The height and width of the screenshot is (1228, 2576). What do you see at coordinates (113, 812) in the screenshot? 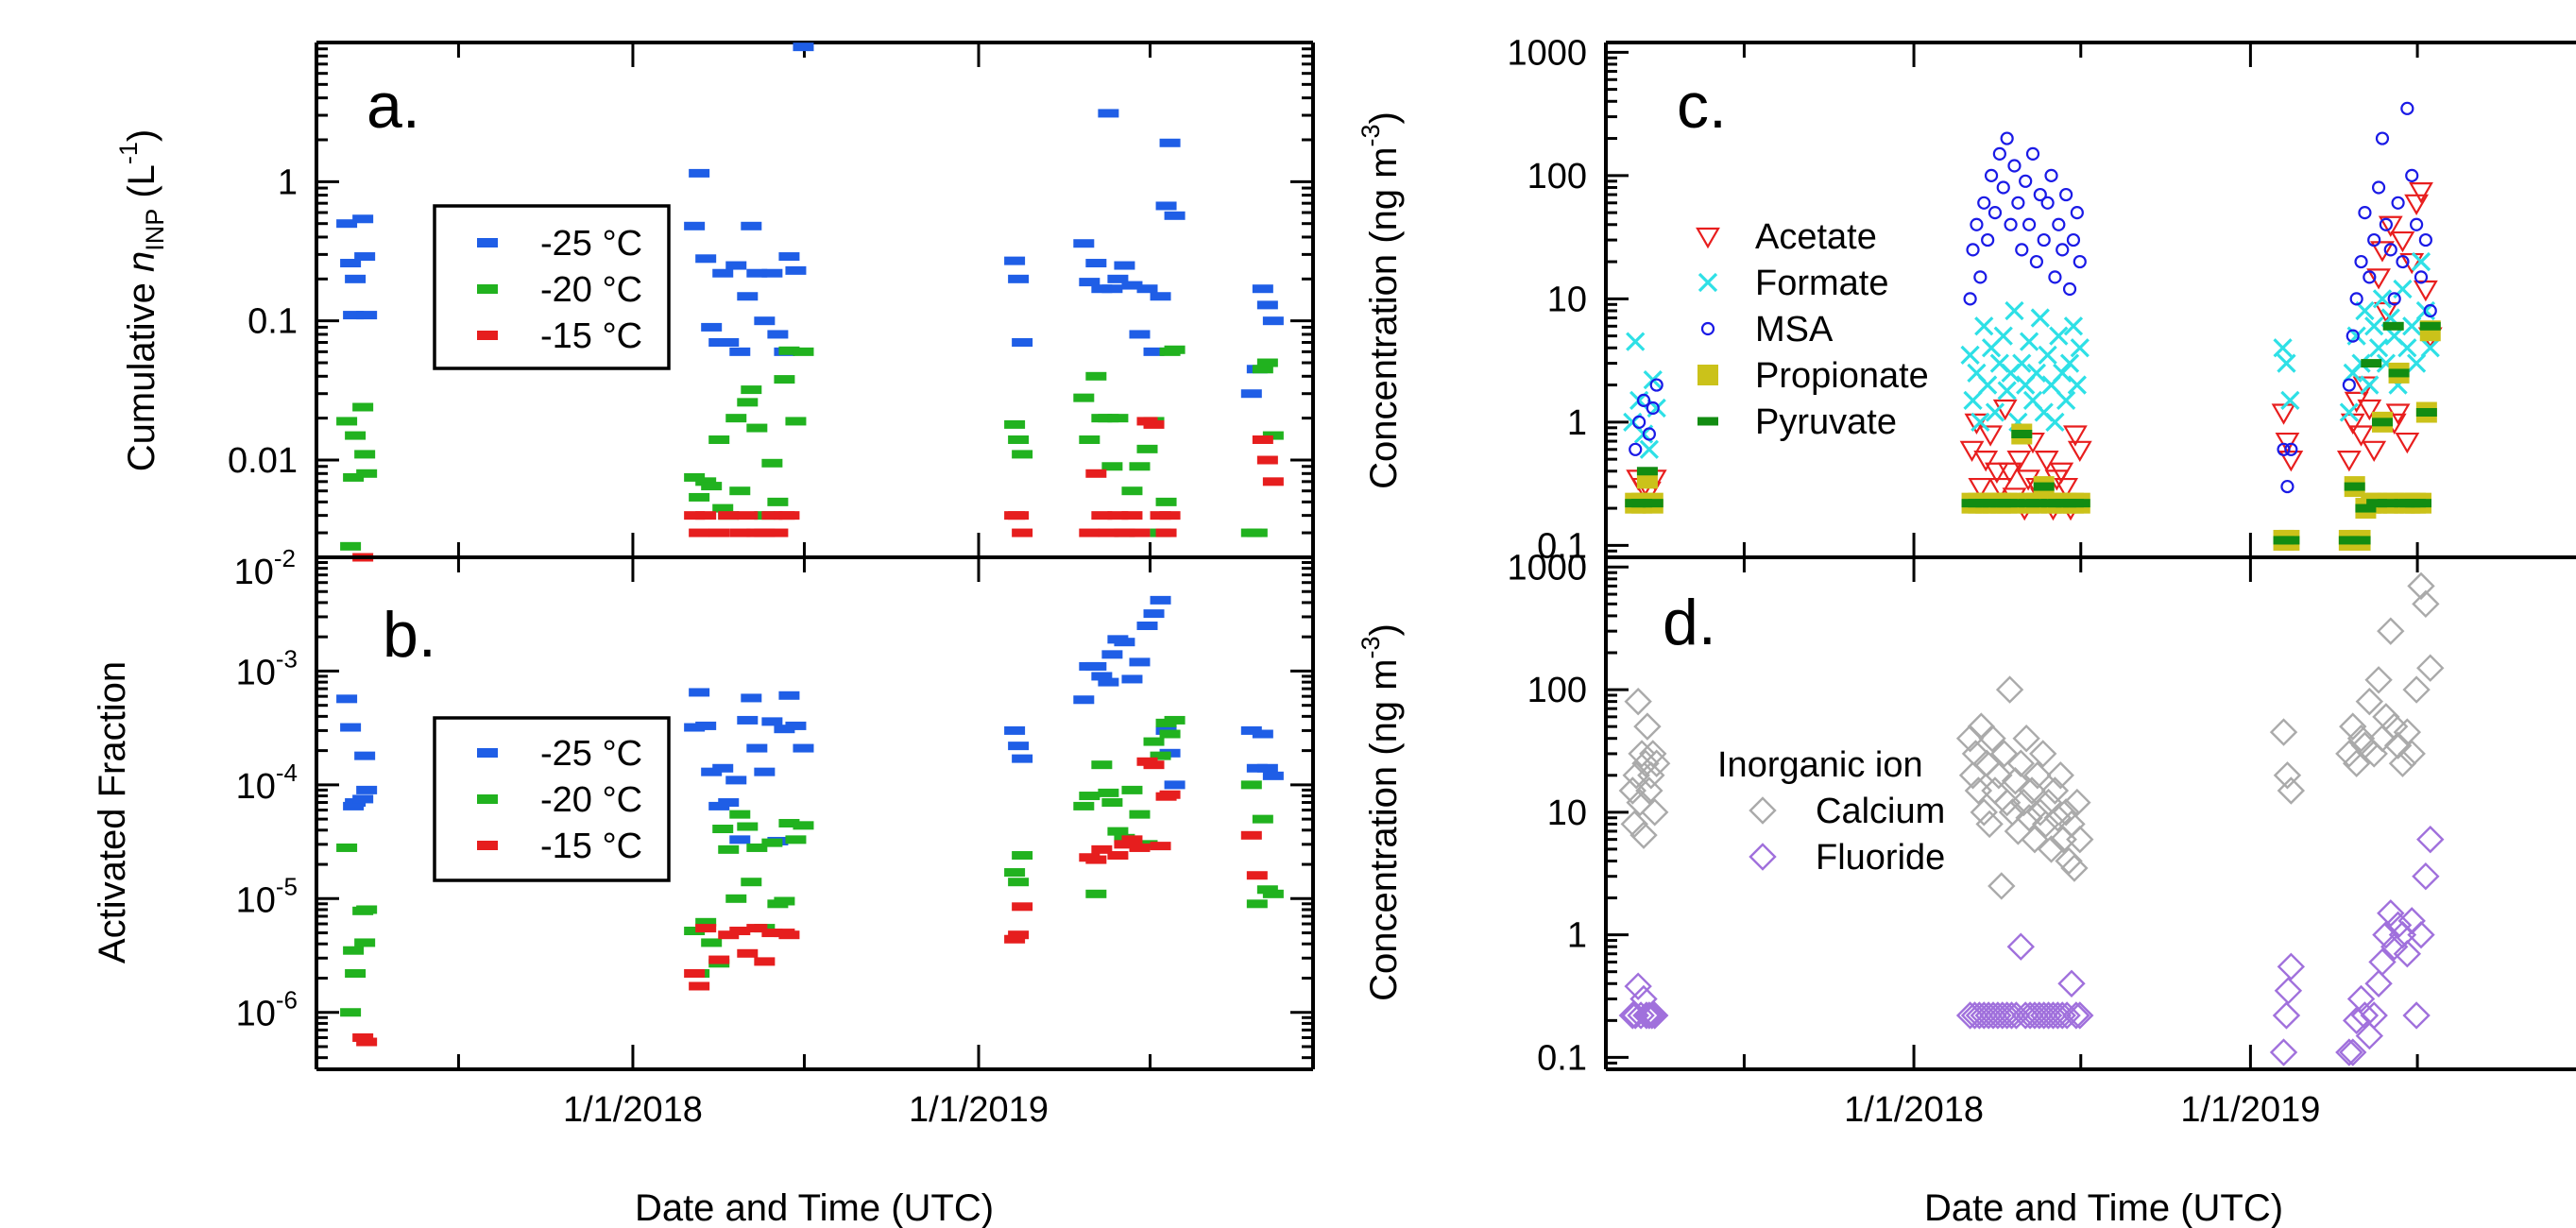
I see `y-axis-label: Activated Fraction` at bounding box center [113, 812].